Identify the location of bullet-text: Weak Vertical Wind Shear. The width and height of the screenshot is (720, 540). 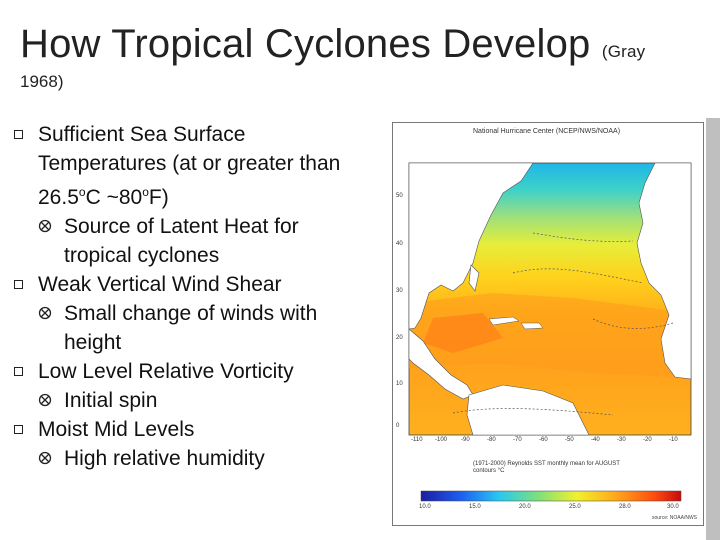
(160, 284).